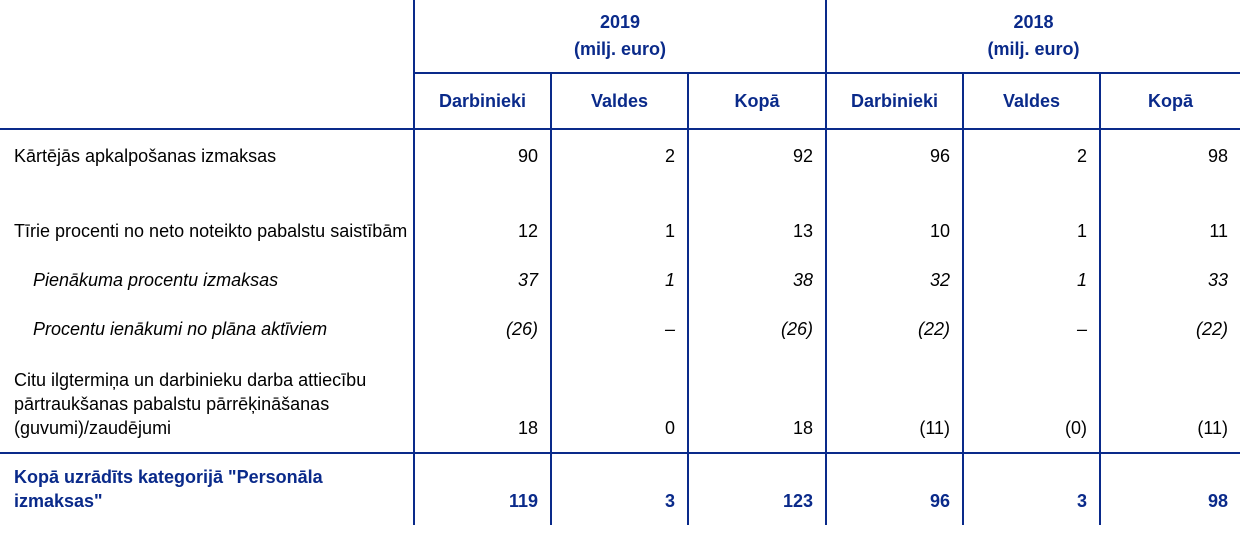  I want to click on value-cell: 33, so click(1169, 279).